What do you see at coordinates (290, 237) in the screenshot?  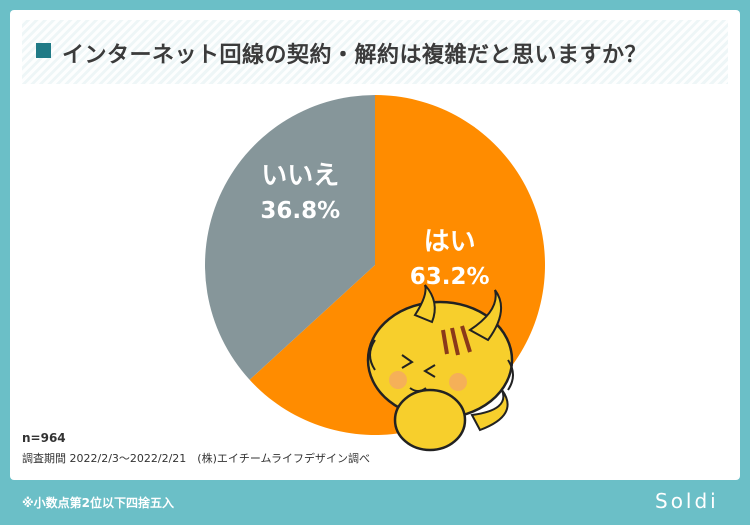 I see `pie-slice-no` at bounding box center [290, 237].